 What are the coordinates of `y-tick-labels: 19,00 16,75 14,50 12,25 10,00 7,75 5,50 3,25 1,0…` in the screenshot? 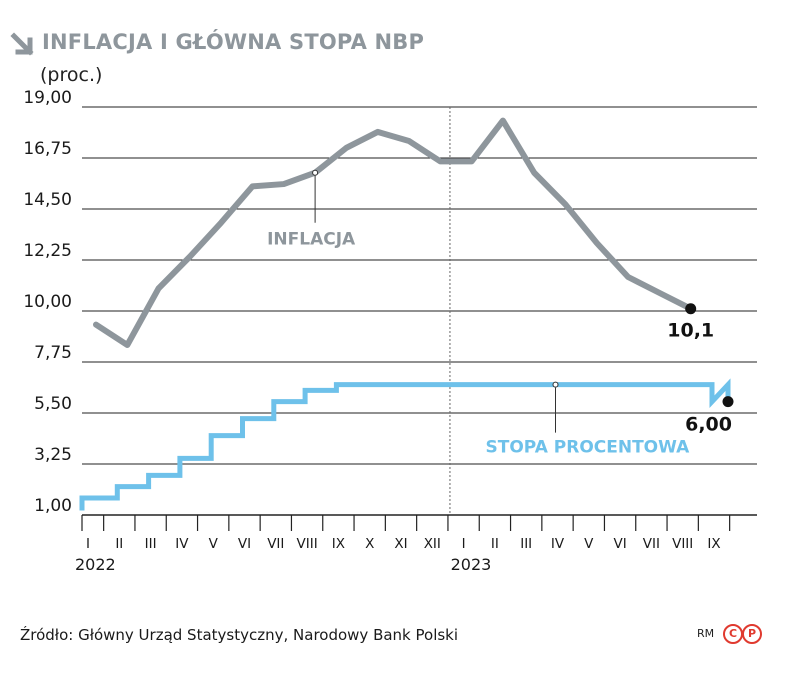 It's located at (47, 302).